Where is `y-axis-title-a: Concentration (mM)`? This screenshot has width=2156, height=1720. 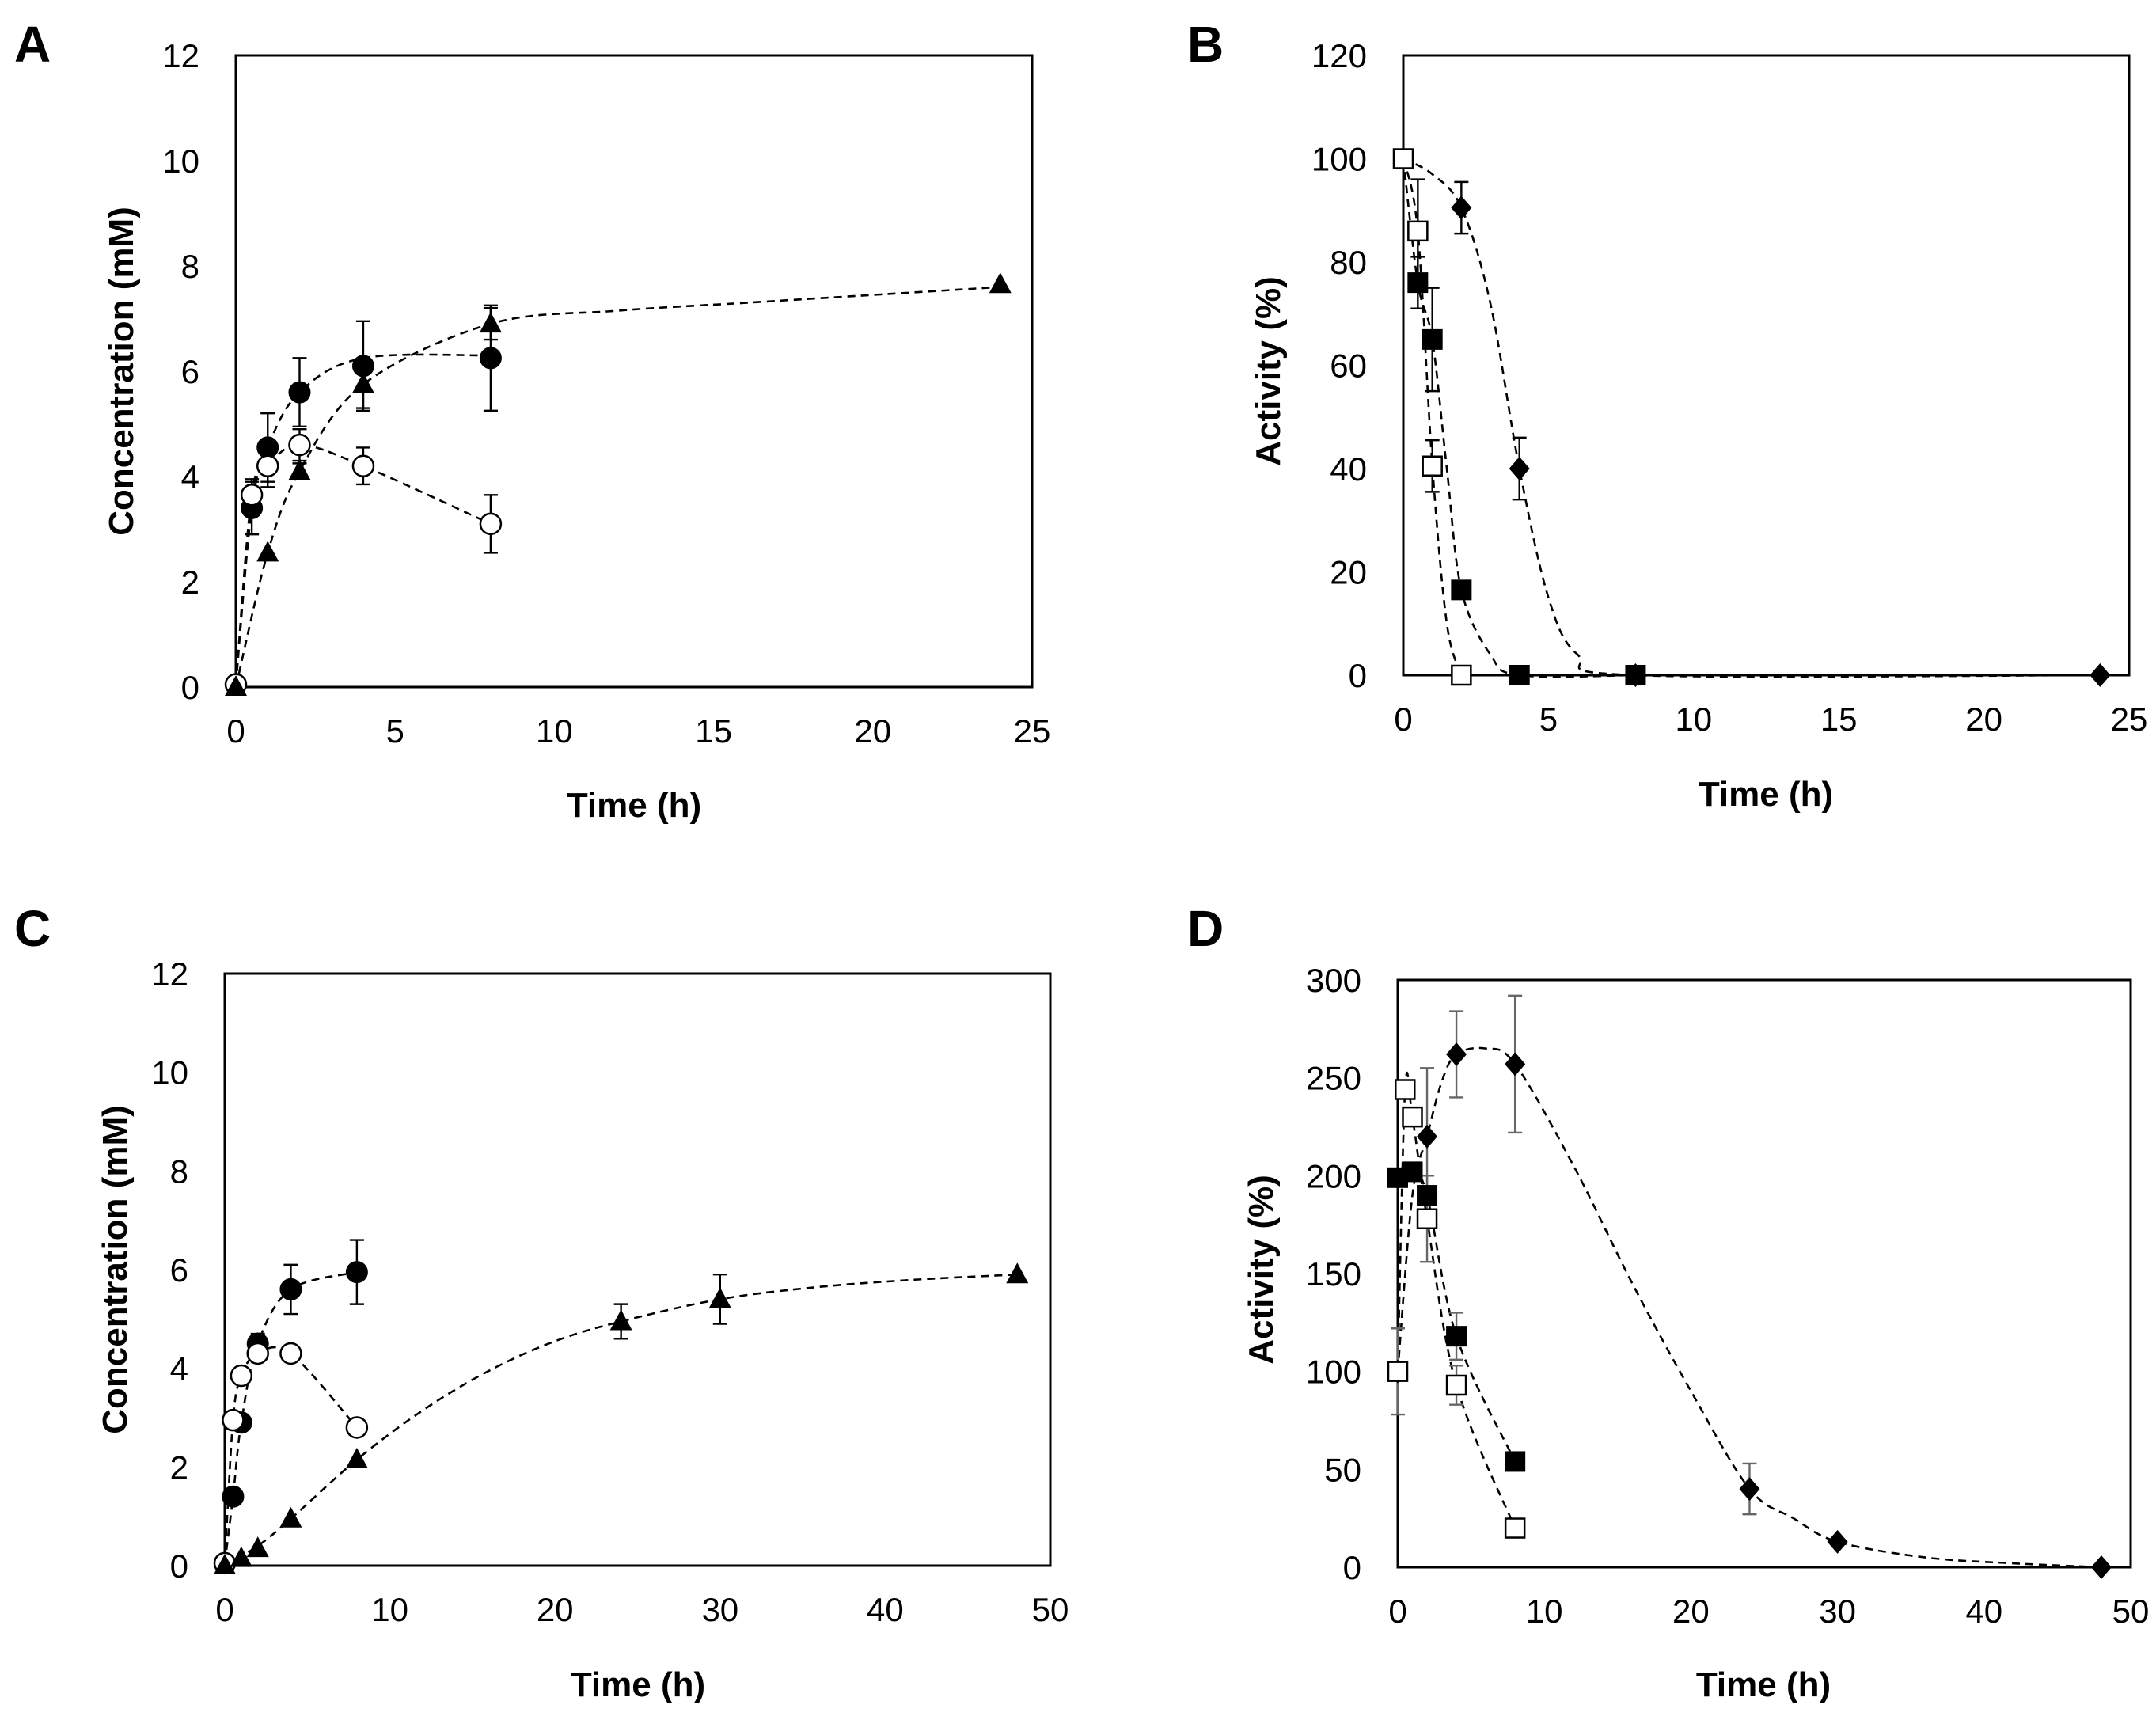 y-axis-title-a: Concentration (mM) is located at coordinates (121, 371).